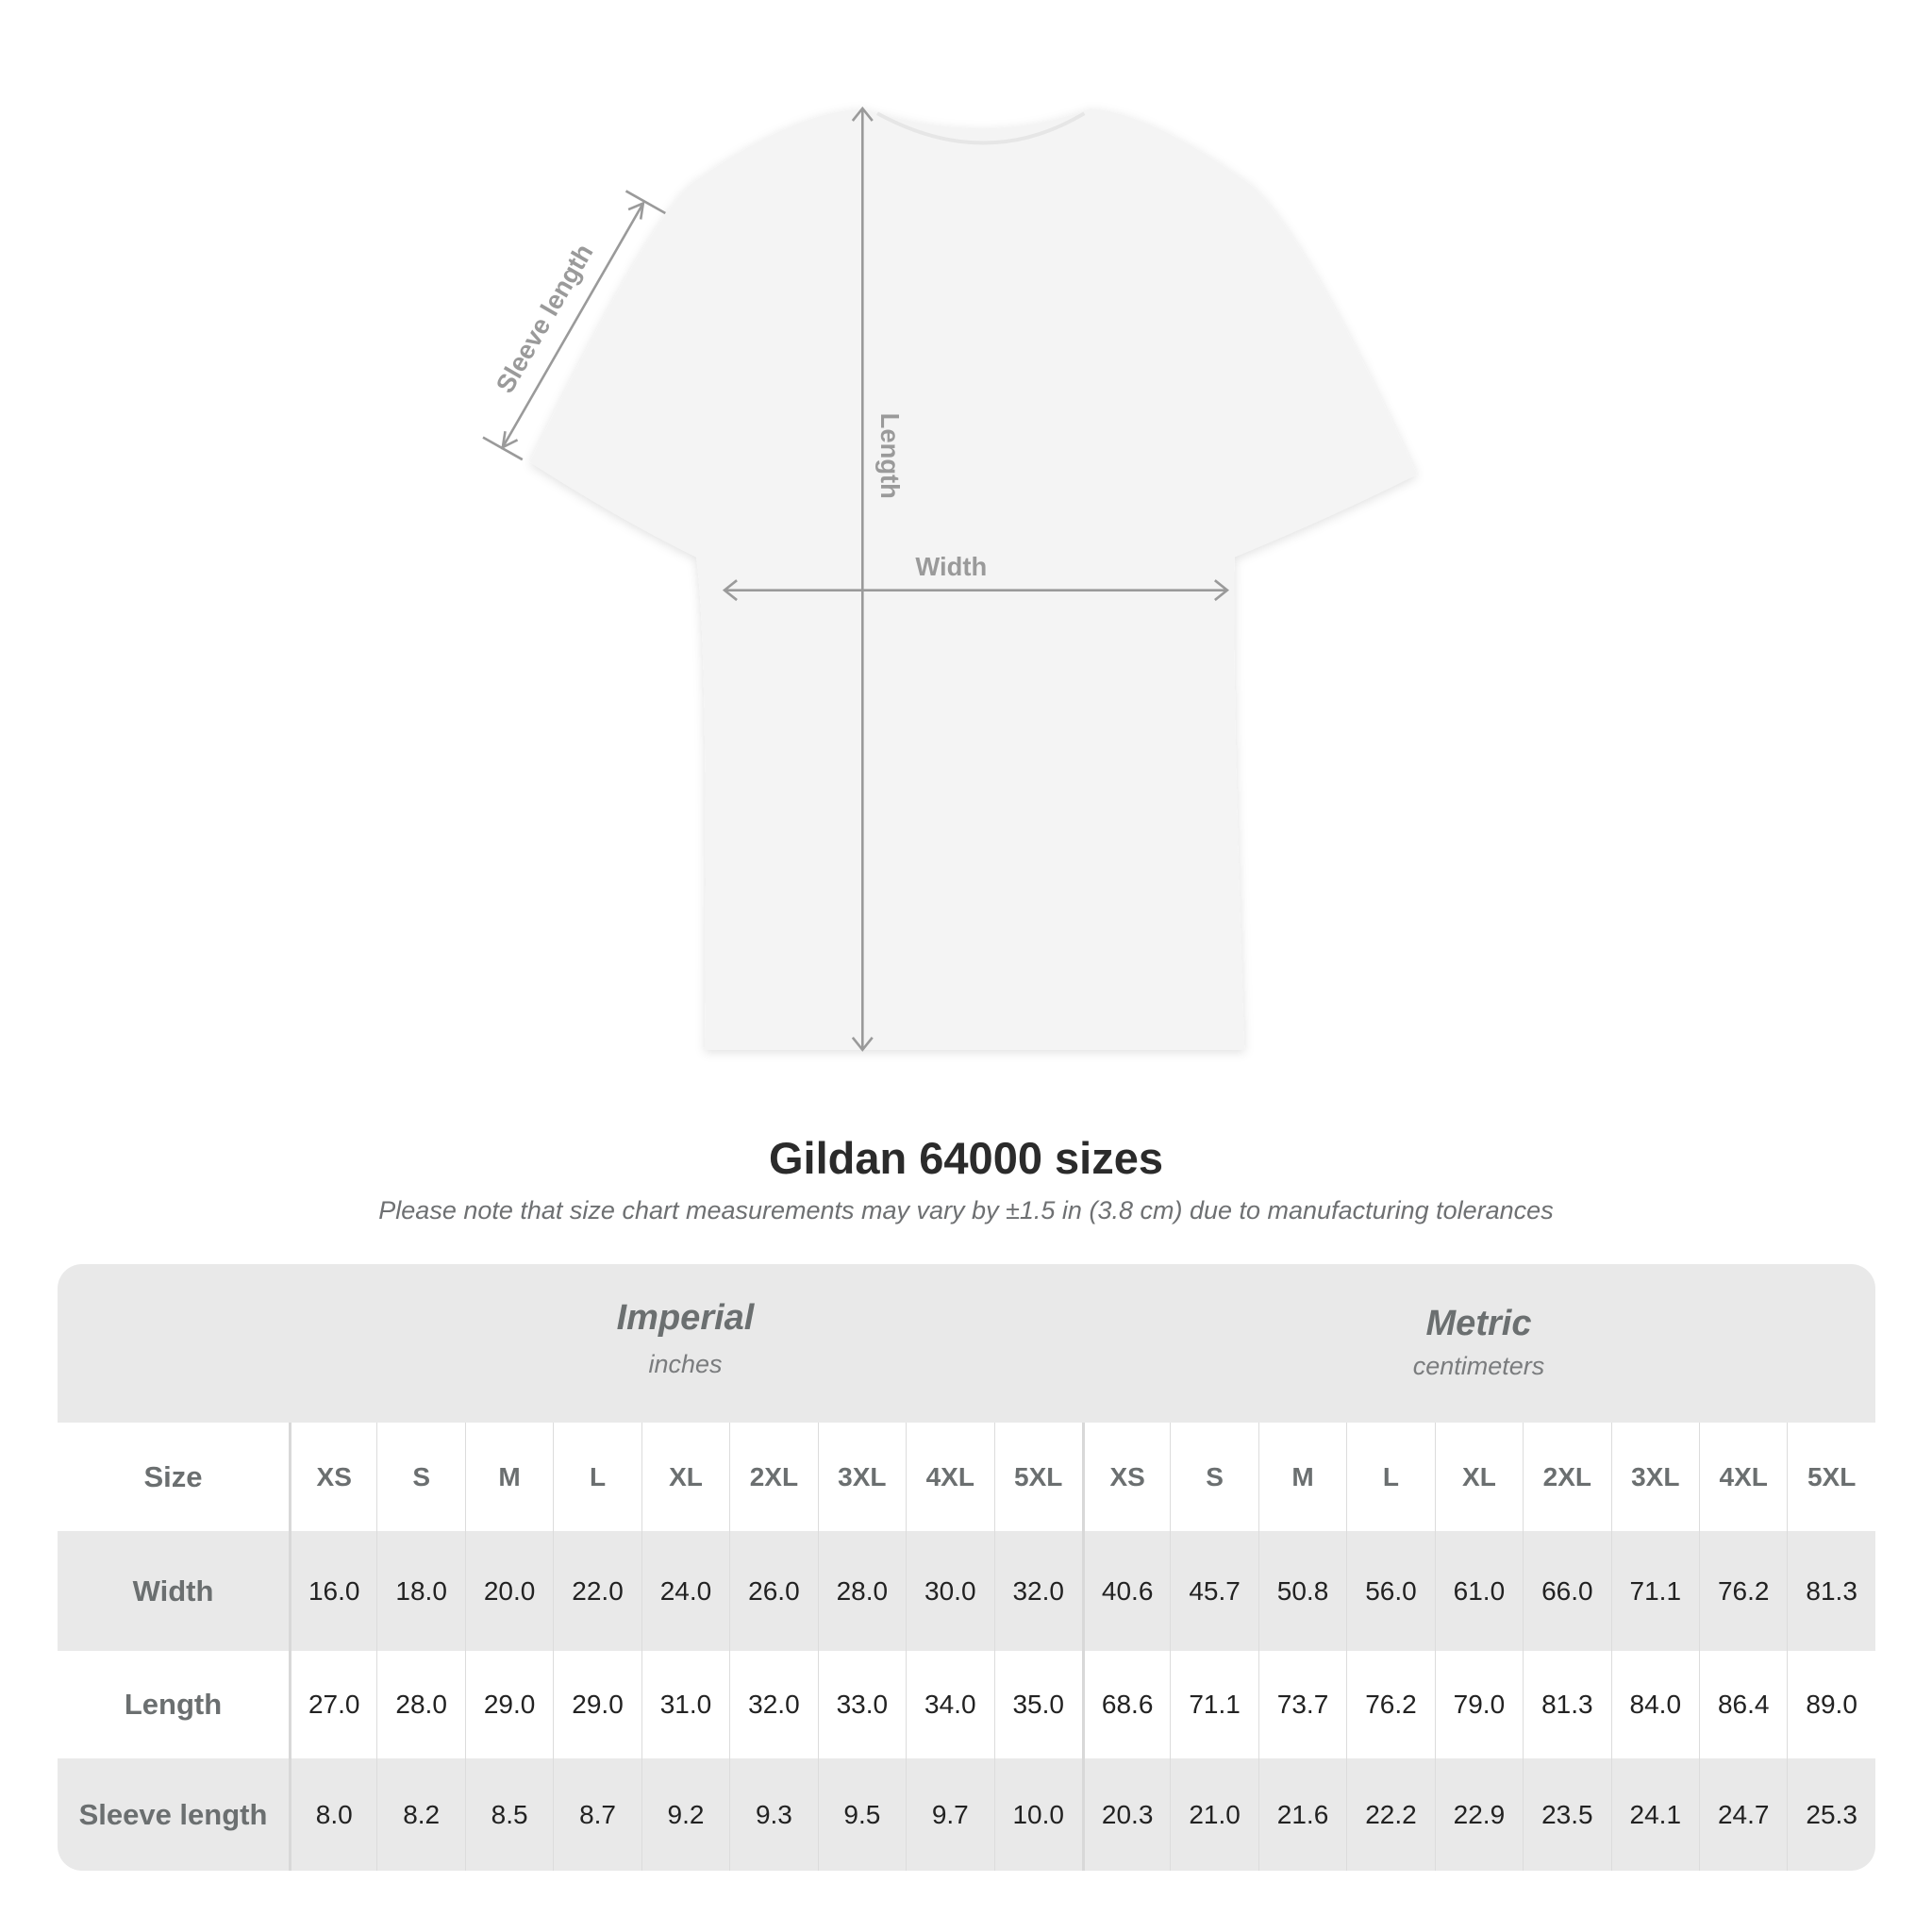 This screenshot has width=1932, height=1932. Describe the element at coordinates (1478, 1704) in the screenshot. I see `table-cell: 79.0` at that location.